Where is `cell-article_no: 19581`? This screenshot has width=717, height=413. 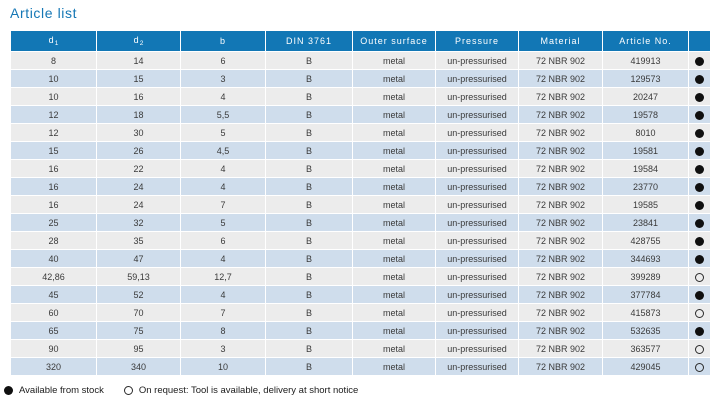
cell-article_no: 19581 is located at coordinates (645, 150).